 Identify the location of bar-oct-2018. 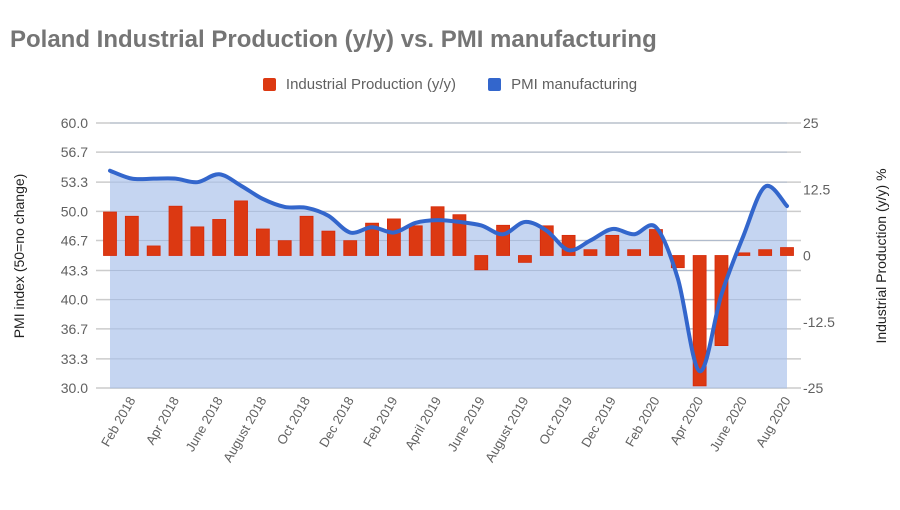
(306, 235).